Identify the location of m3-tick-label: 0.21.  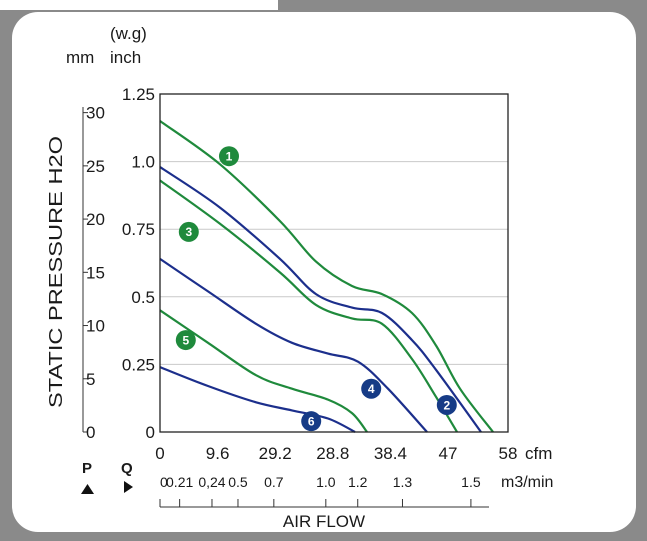
(179, 482).